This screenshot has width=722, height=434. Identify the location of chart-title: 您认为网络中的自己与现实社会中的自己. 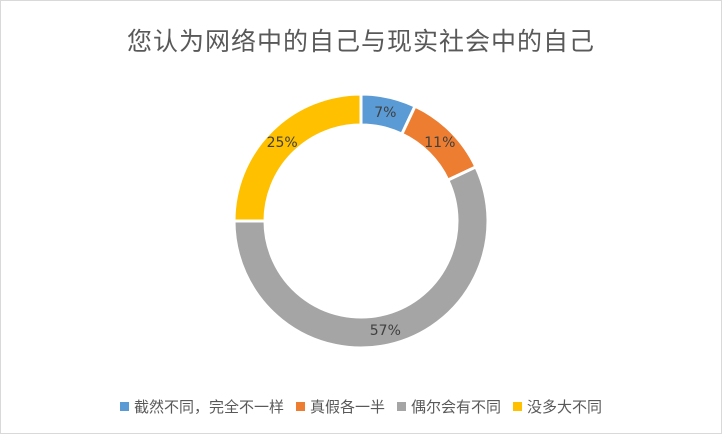
(360, 41).